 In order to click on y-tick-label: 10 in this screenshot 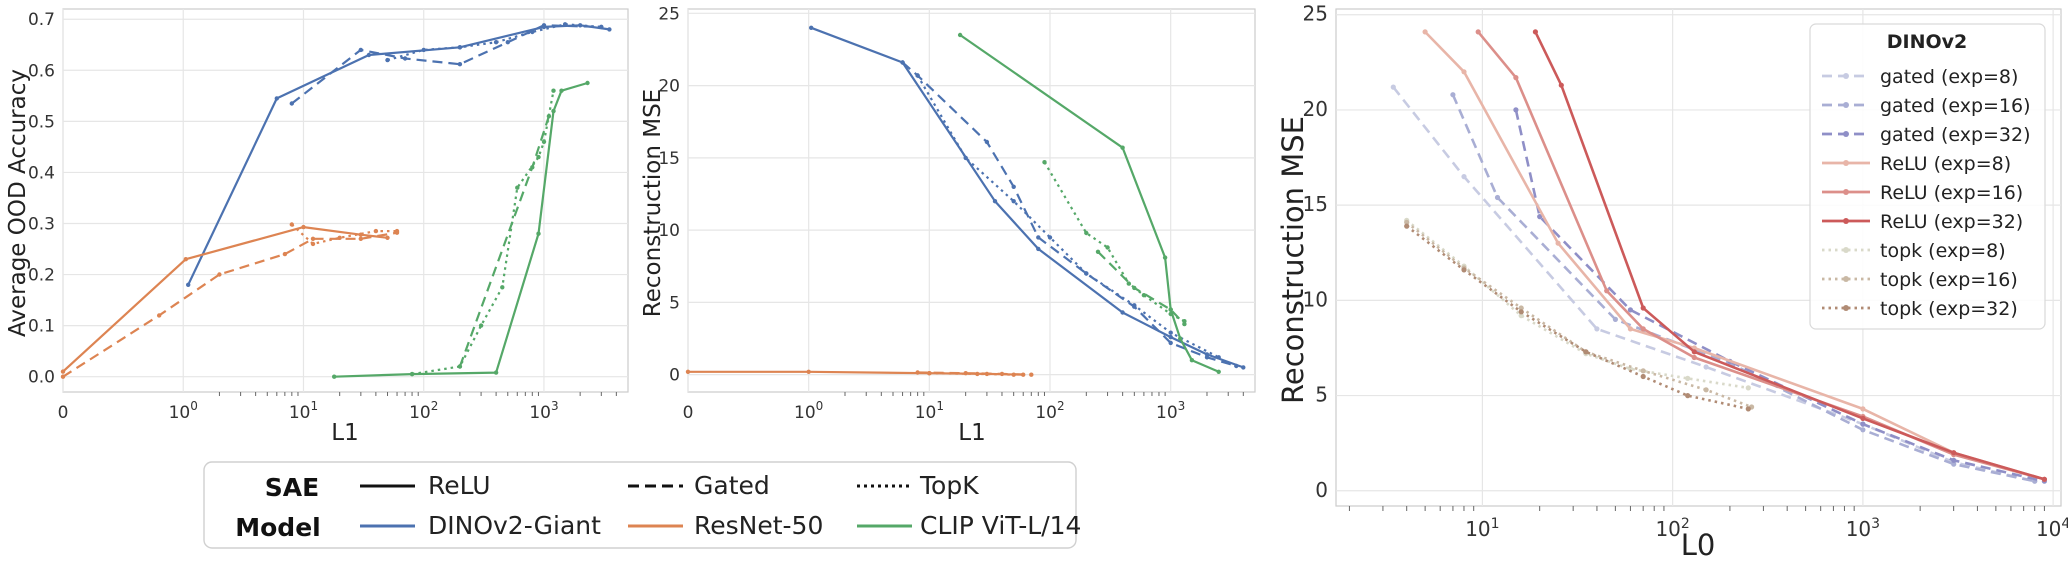, I will do `click(1315, 299)`.